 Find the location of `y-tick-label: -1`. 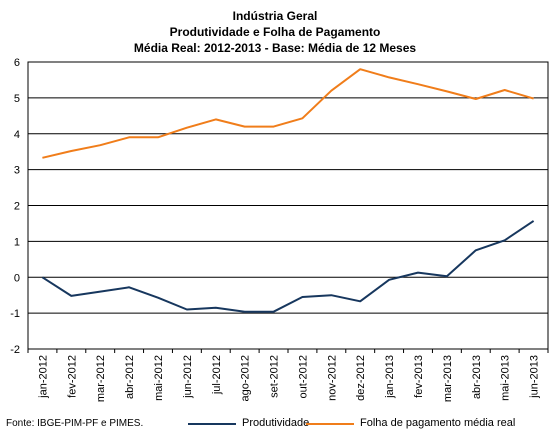

y-tick-label: -1 is located at coordinates (15, 314).